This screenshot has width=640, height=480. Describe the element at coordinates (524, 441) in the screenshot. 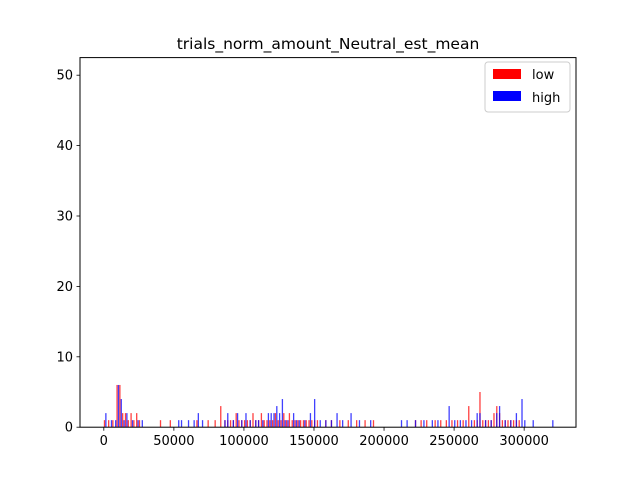

I see `x-tick-label: 300000` at that location.